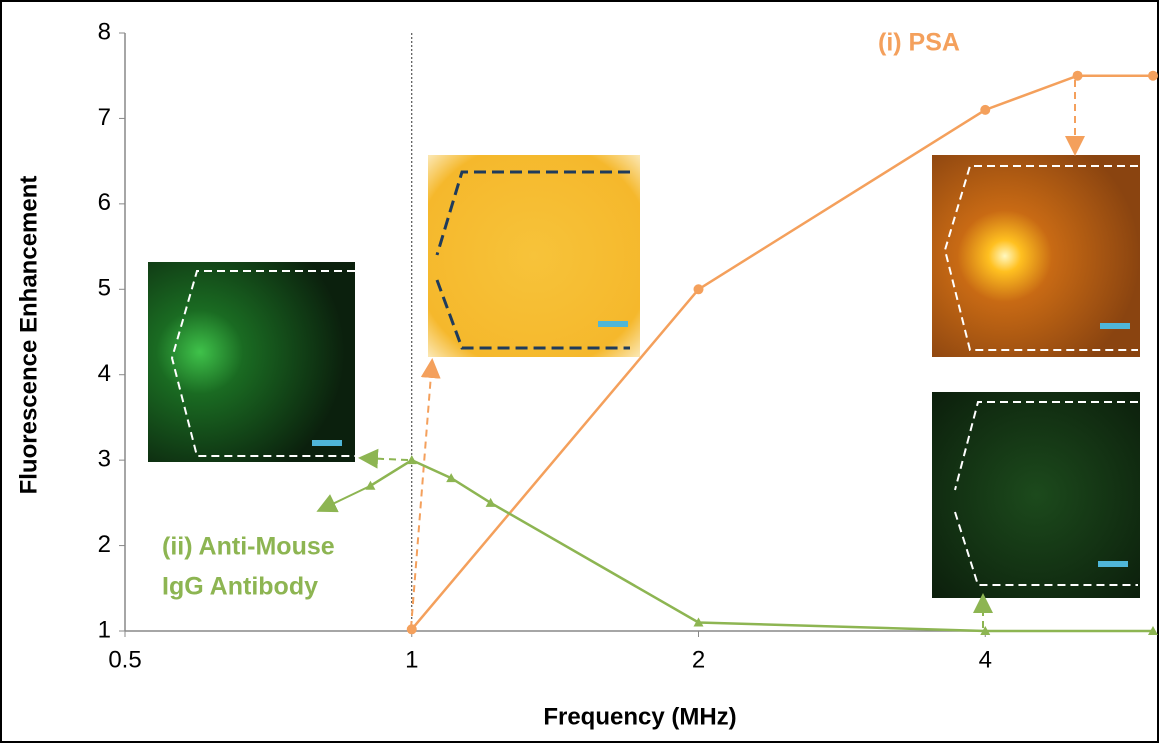  I want to click on x-tick-label: 1, so click(411, 659).